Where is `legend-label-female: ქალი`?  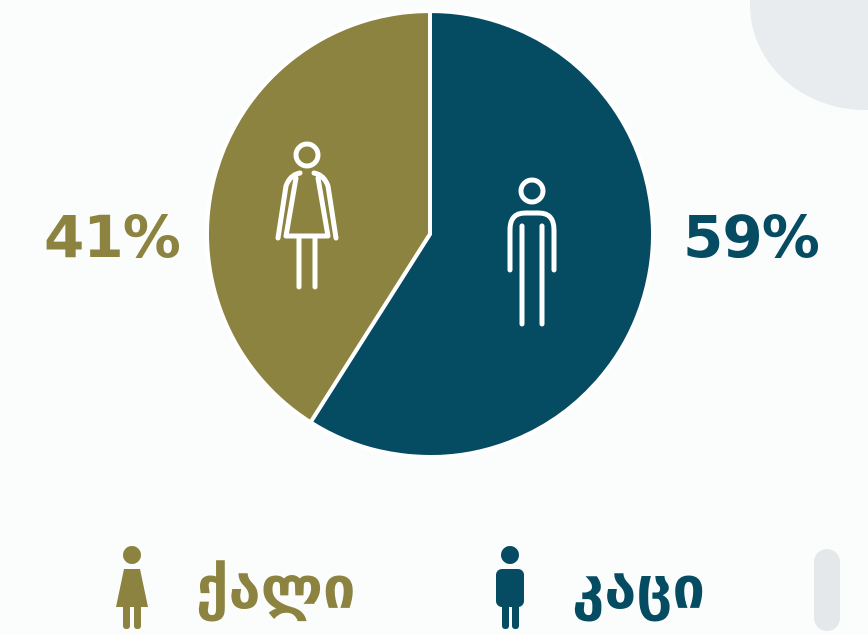
legend-label-female: ქალი is located at coordinates (276, 588).